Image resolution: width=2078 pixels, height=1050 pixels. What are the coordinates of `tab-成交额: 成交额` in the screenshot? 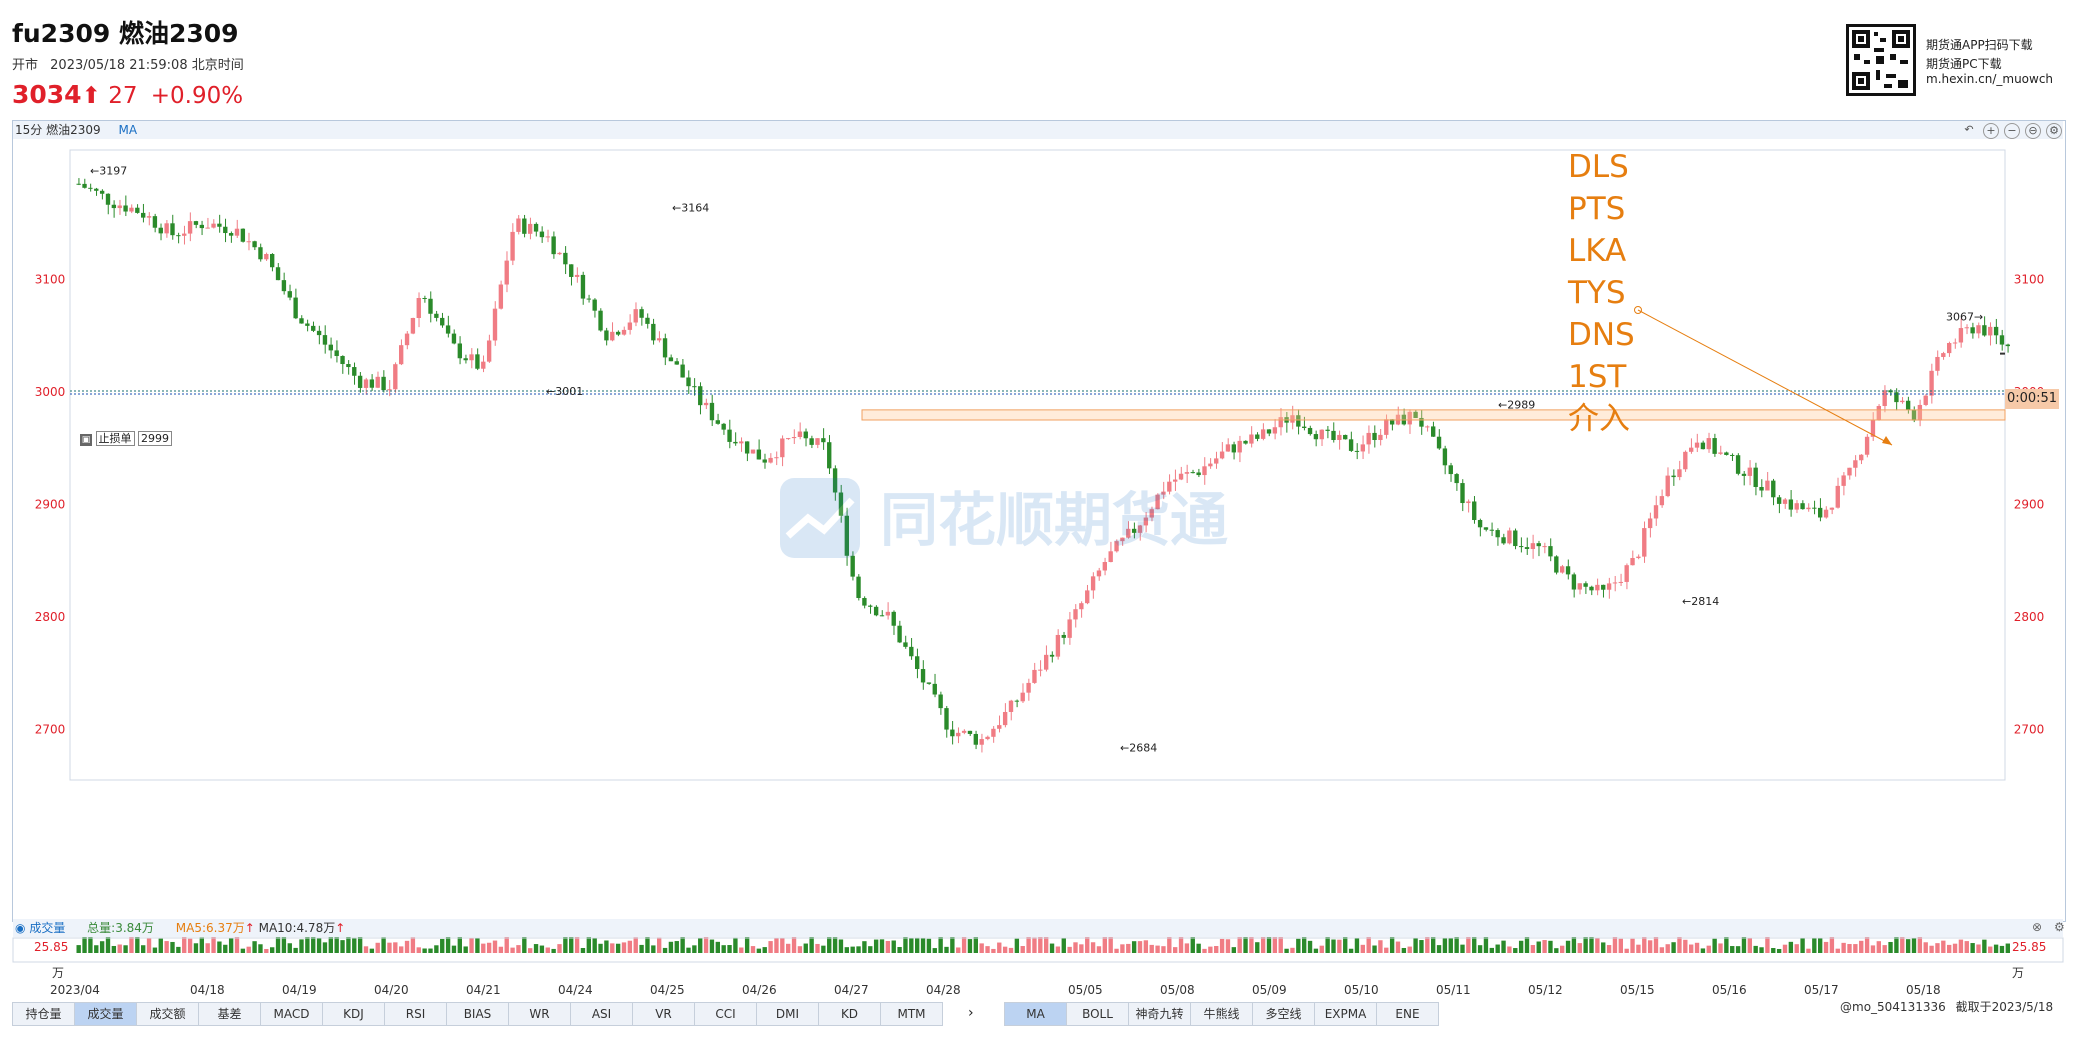 It's located at (167, 1014).